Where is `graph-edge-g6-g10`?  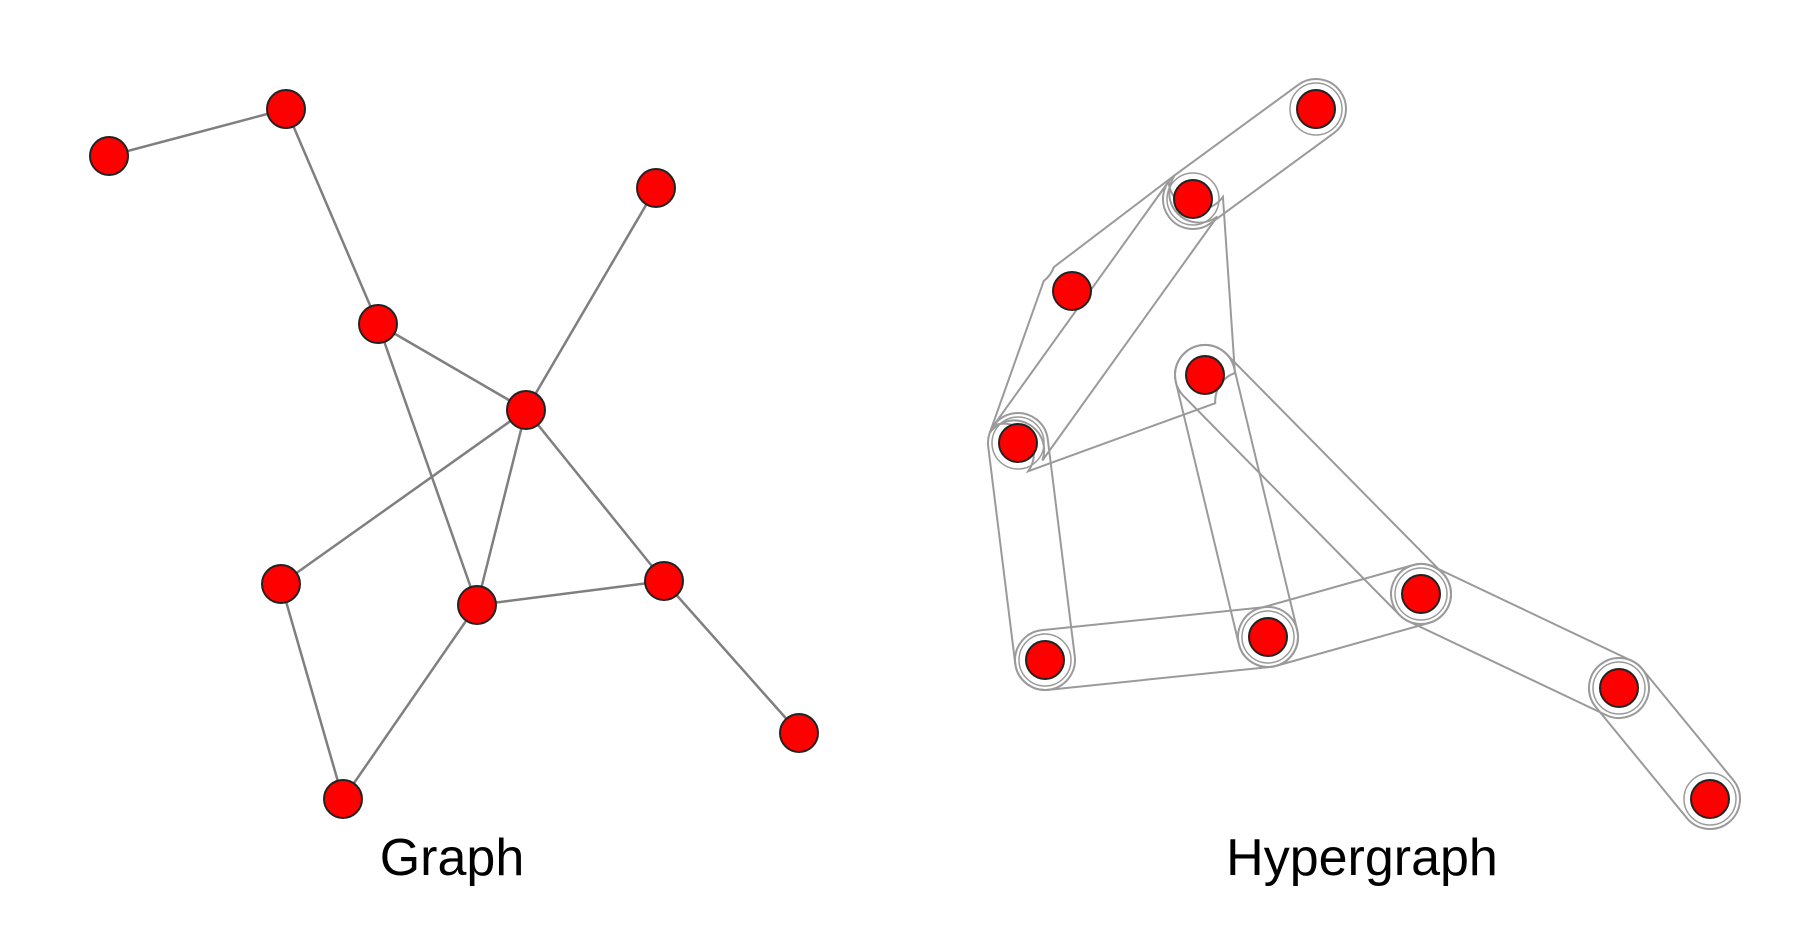 graph-edge-g6-g10 is located at coordinates (312, 691).